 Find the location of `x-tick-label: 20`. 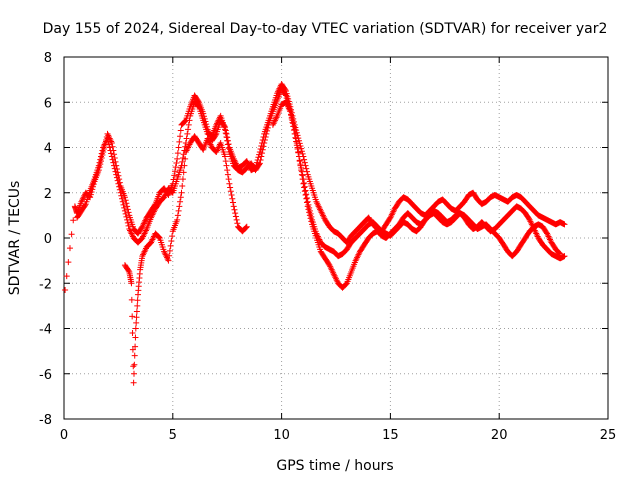

x-tick-label: 20 is located at coordinates (499, 435).